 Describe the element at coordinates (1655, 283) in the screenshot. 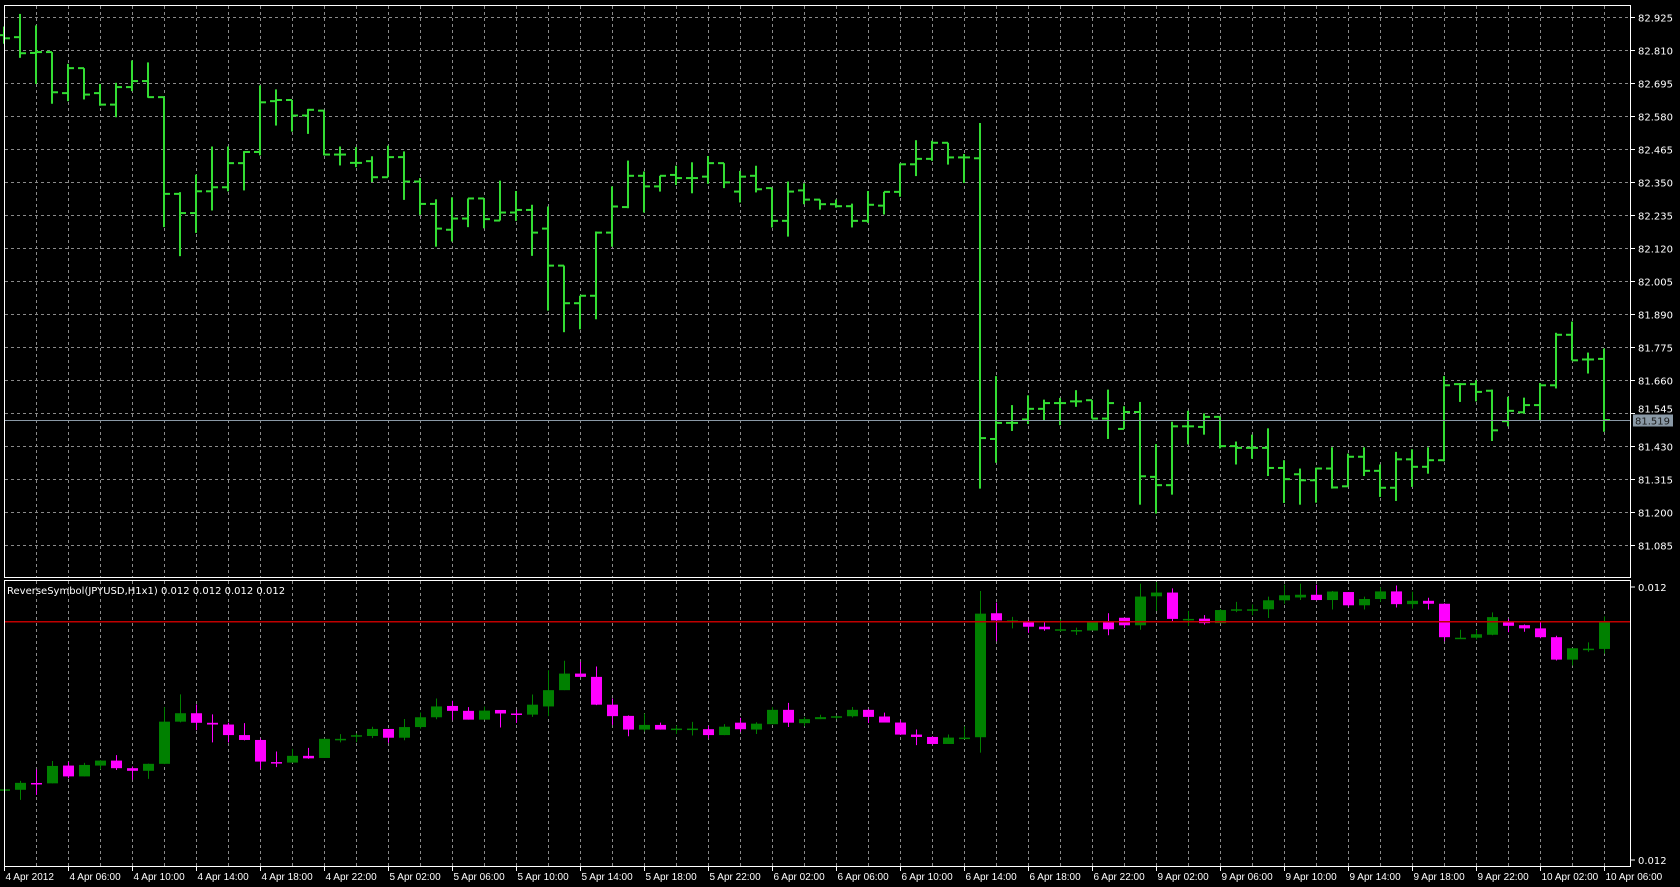

I see `price-scale-label: 82.005` at that location.